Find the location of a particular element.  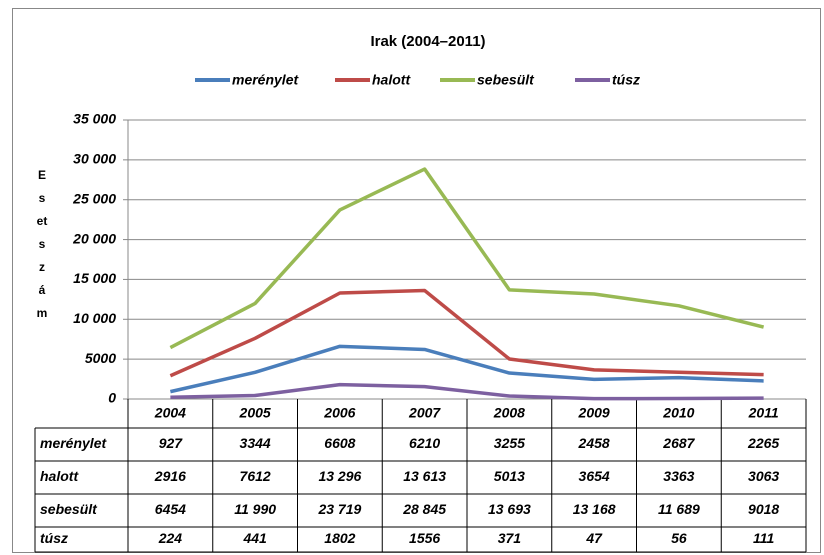

y-tick-label: 25 000 is located at coordinates (94, 198).